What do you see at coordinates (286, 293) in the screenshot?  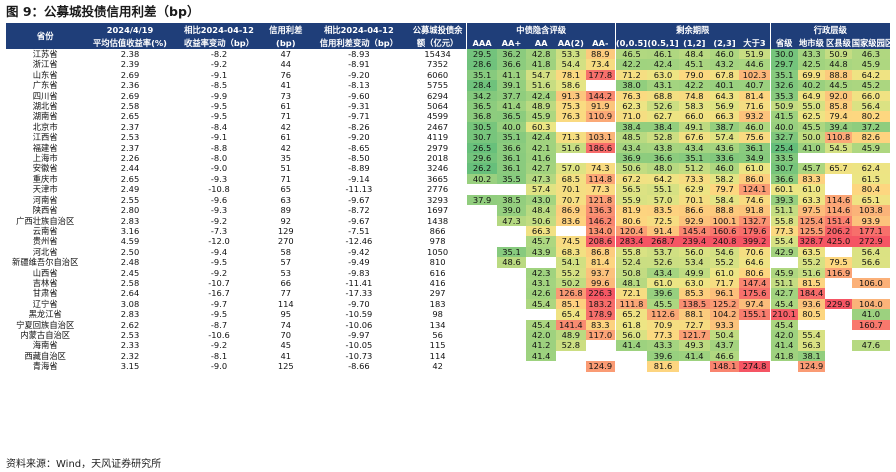 I see `spread-cell: 77` at bounding box center [286, 293].